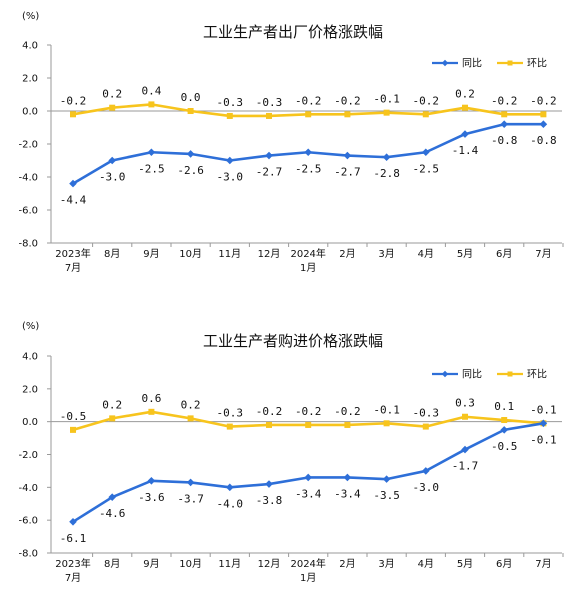  What do you see at coordinates (30, 112) in the screenshot?
I see `y-tick-label: 0.0` at bounding box center [30, 112].